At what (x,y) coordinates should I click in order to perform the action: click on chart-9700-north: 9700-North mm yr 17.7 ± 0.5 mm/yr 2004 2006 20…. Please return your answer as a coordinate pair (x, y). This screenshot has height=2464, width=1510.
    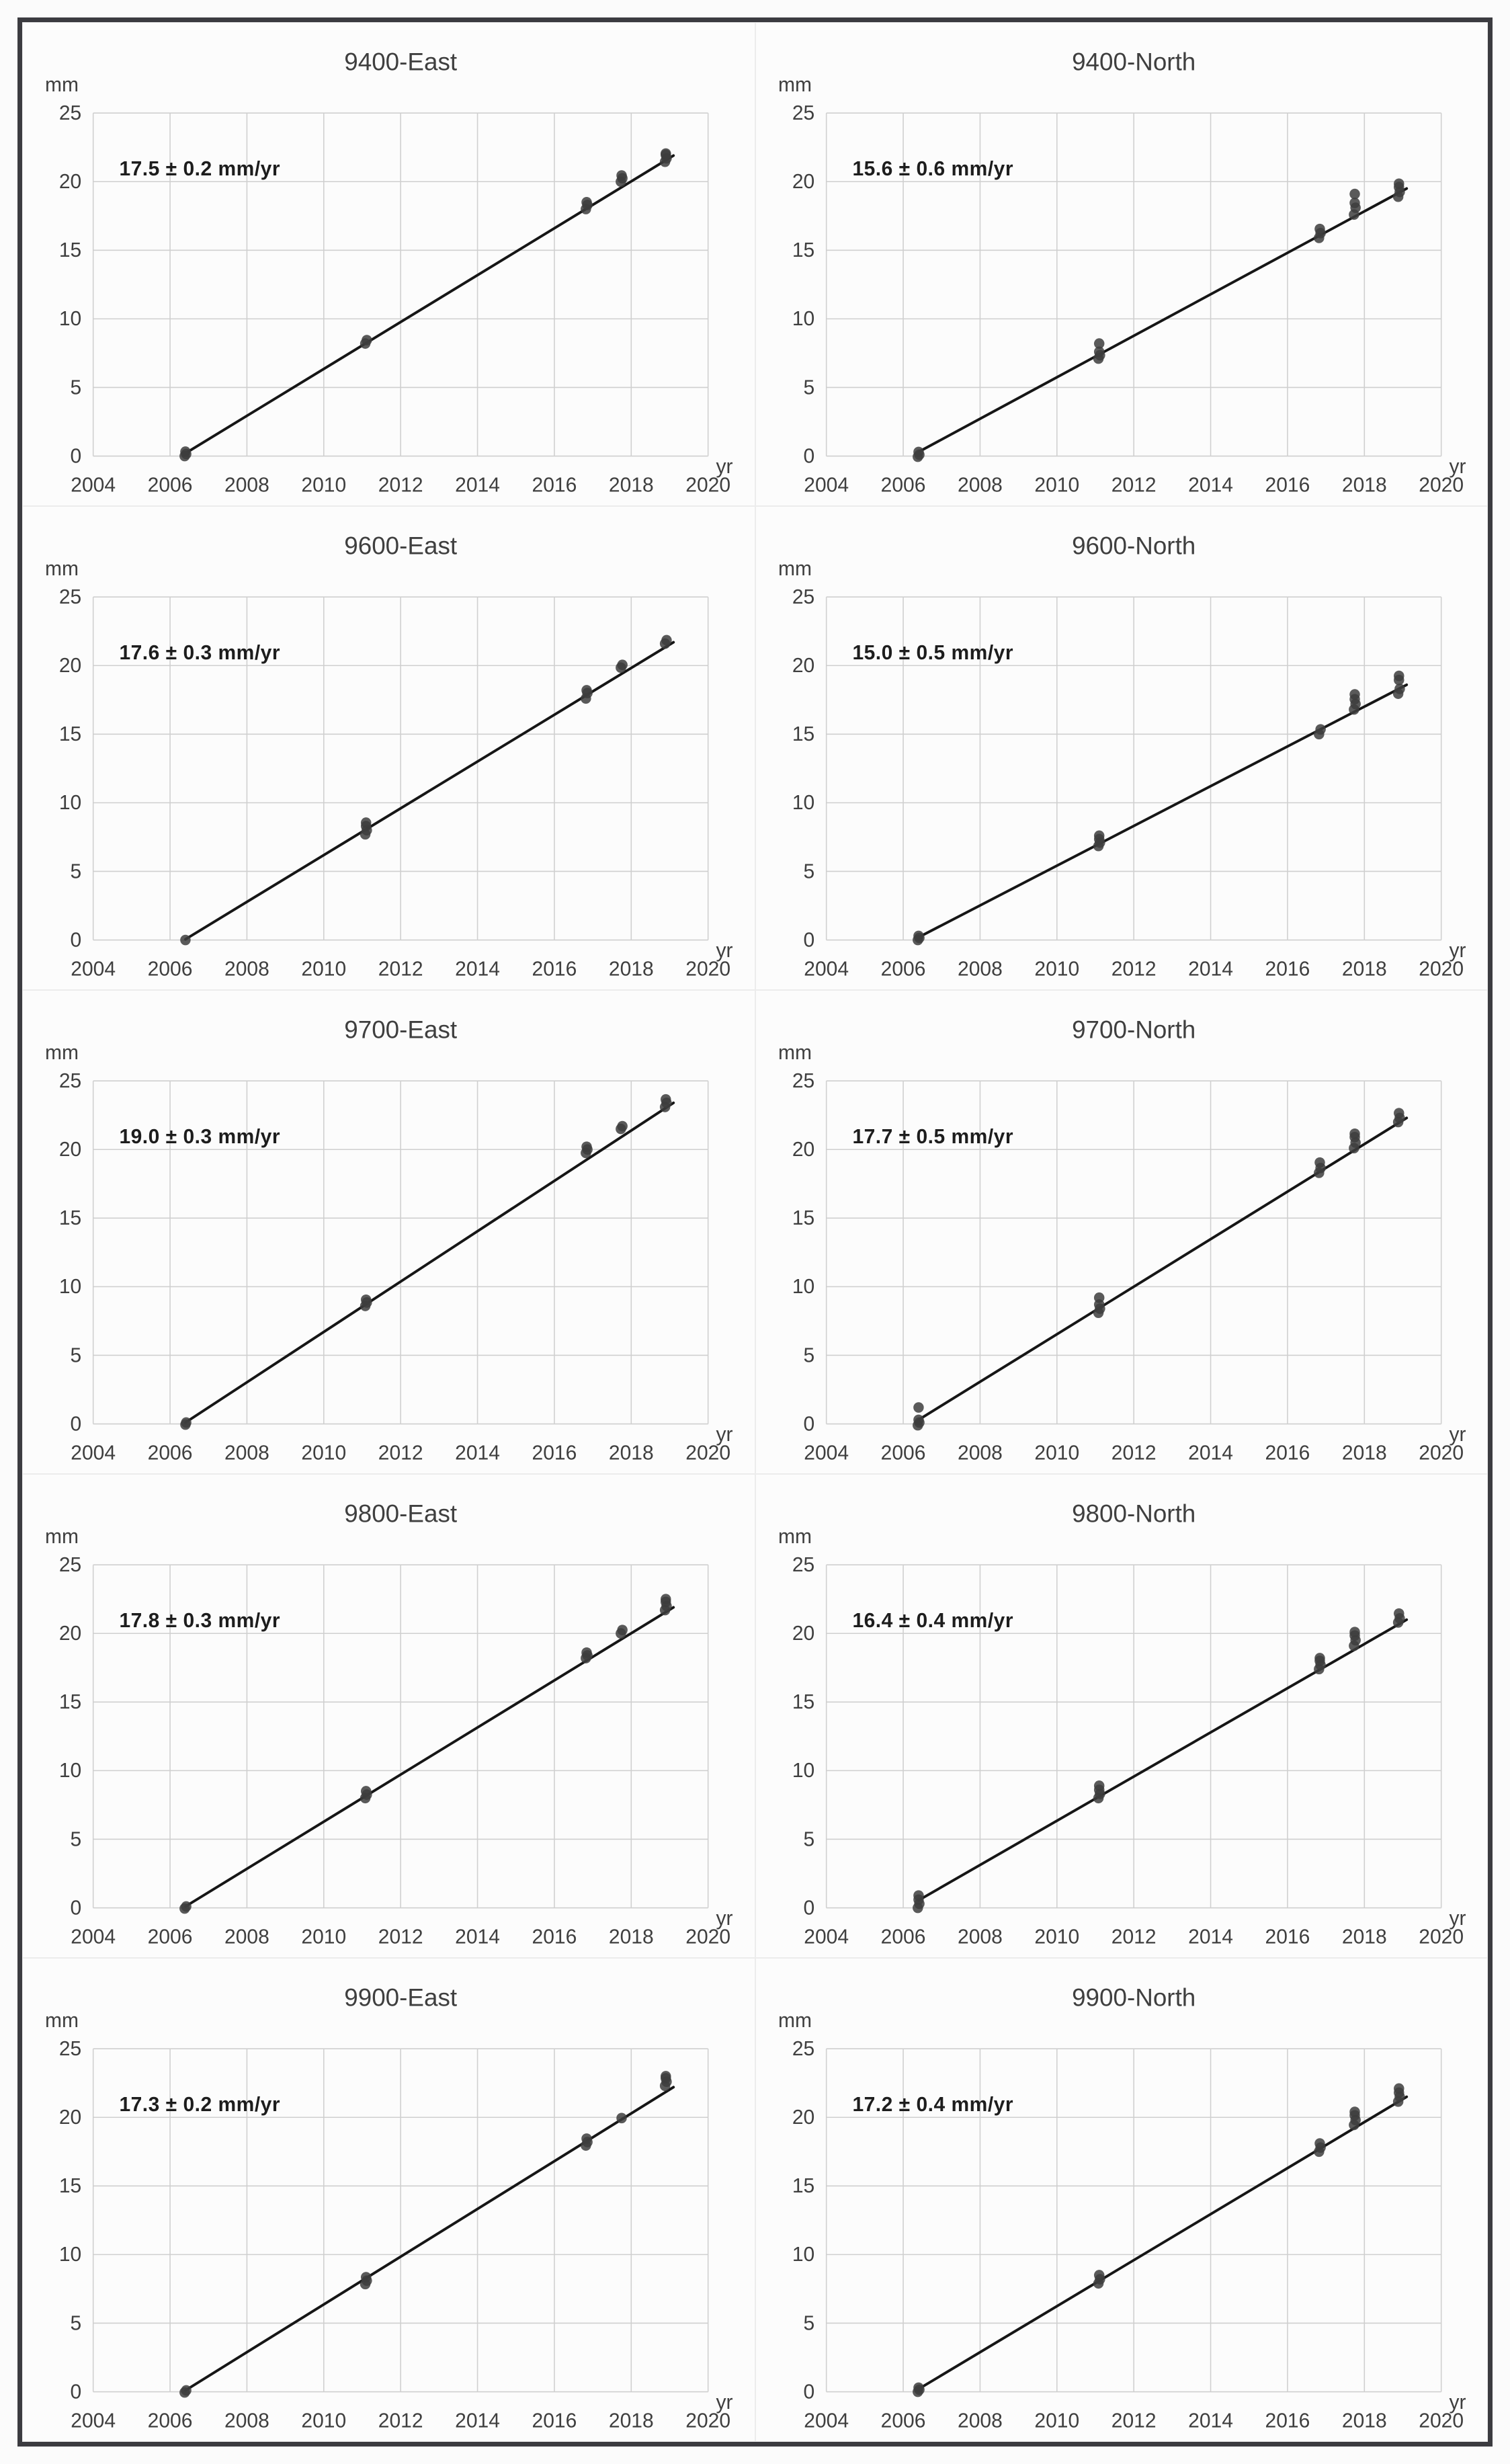
    Looking at the image, I should click on (1121, 1232).